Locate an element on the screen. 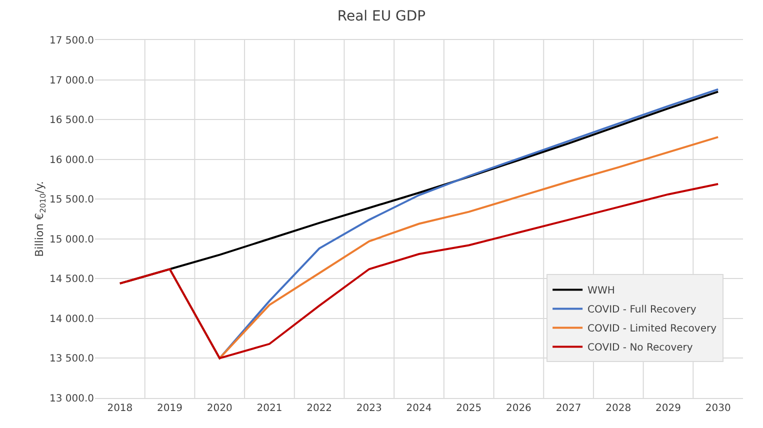 The height and width of the screenshot is (428, 763). y-tick-label: 15 000.0 is located at coordinates (71, 240).